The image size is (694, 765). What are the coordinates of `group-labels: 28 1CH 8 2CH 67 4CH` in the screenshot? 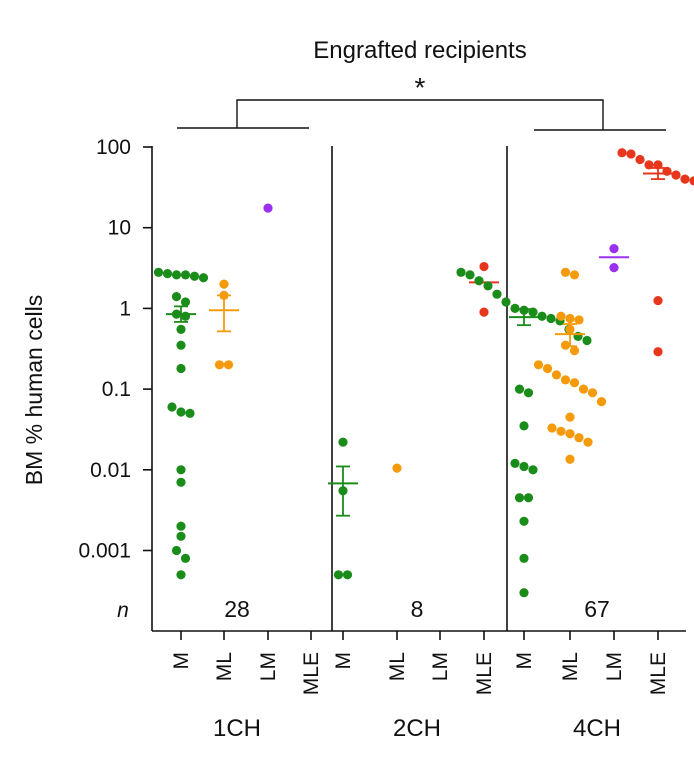 It's located at (417, 669).